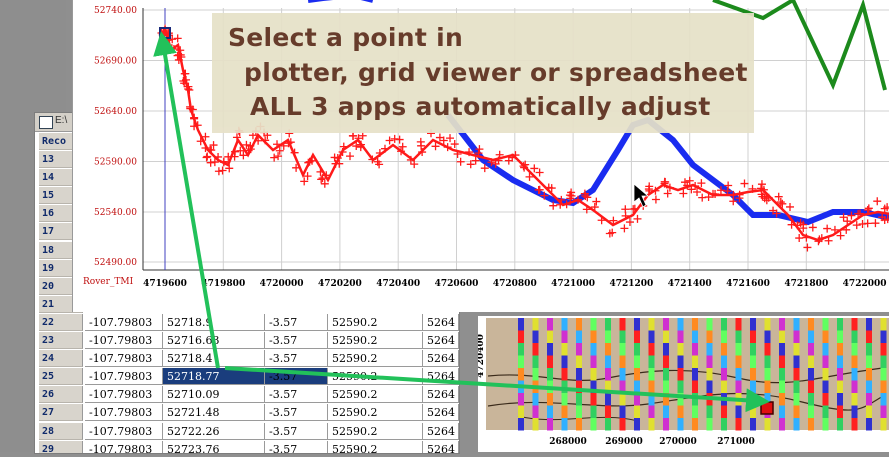  Describe the element at coordinates (214, 413) in the screenshot. I see `table-cell: 52721.48` at that location.